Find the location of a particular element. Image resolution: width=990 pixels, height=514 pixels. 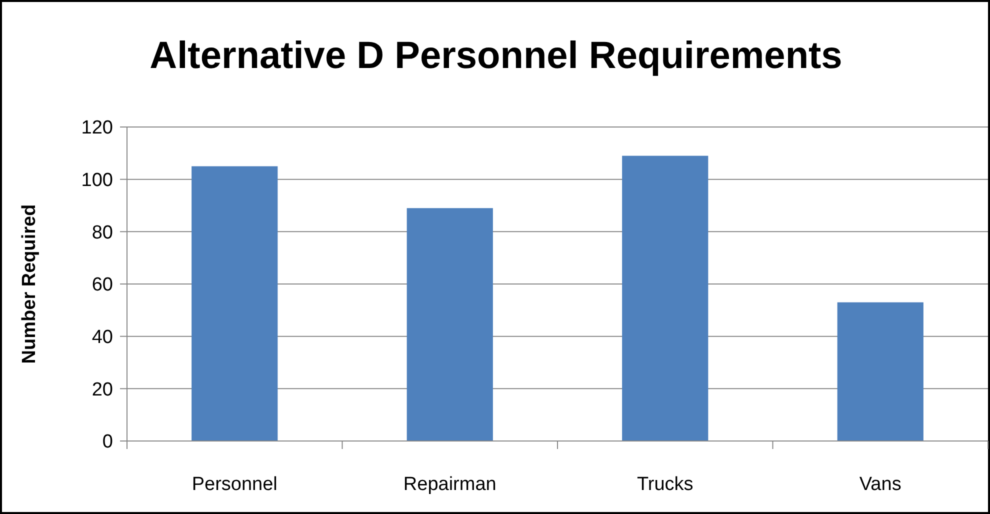

y-tick-label: 100 is located at coordinates (97, 180).